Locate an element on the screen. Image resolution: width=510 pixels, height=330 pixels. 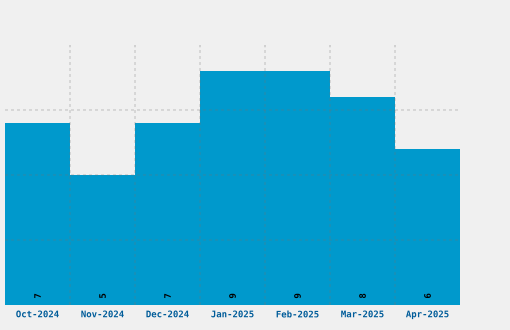
x-tick-label: Dec-2024 is located at coordinates (167, 314).